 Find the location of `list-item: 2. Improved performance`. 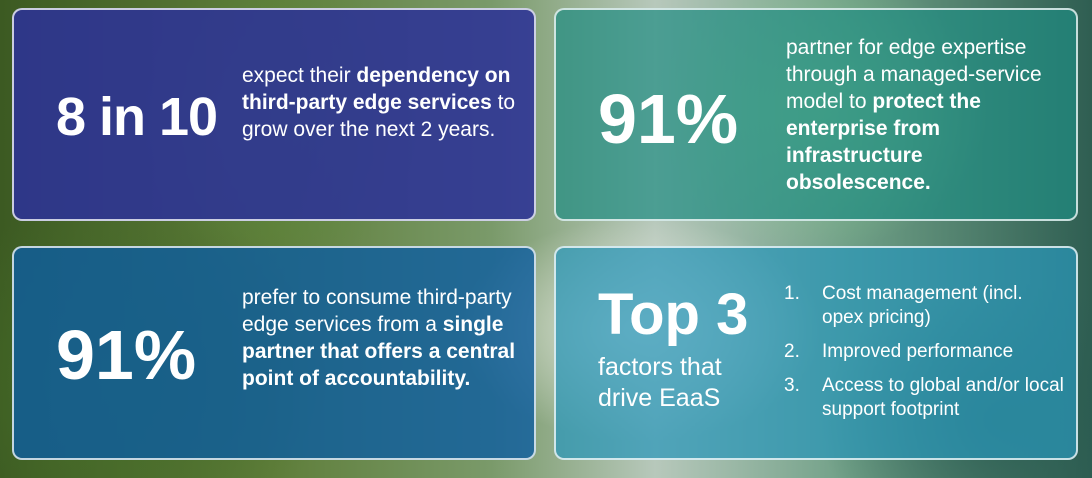

list-item: 2. Improved performance is located at coordinates (924, 352).